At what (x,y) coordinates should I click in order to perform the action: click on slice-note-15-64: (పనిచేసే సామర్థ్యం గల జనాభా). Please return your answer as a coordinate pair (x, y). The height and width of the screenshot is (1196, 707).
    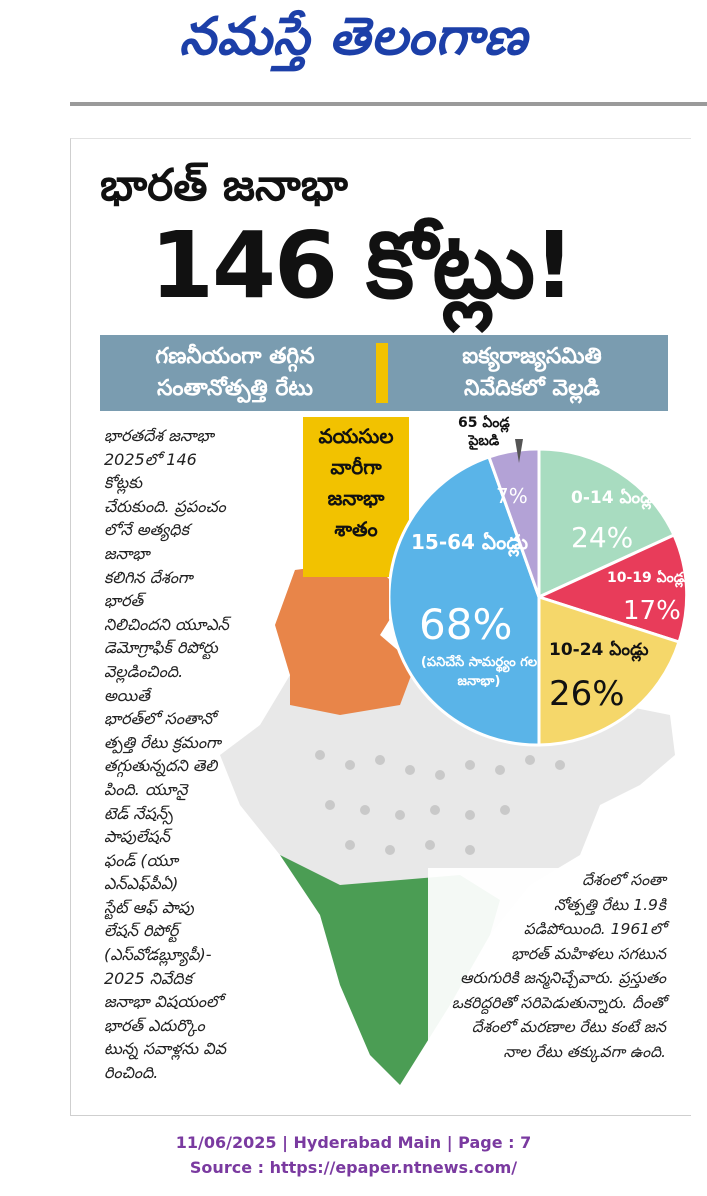
    Looking at the image, I should click on (479, 672).